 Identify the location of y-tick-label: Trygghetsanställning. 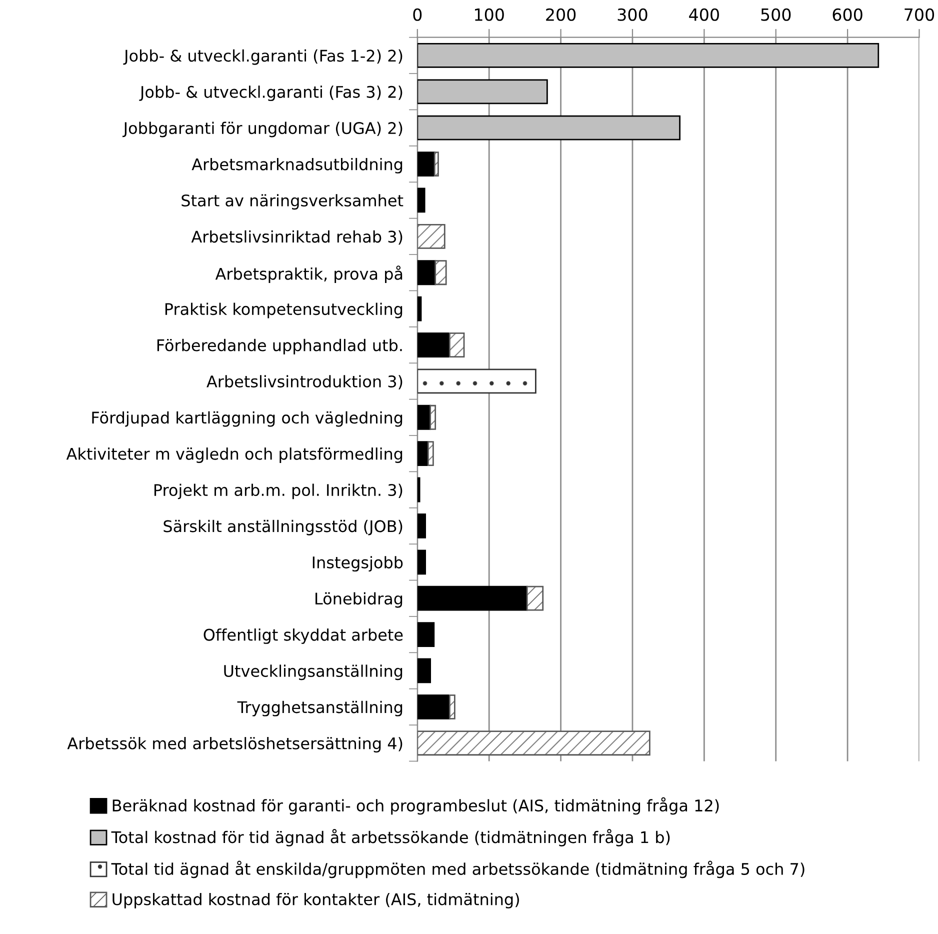
(319, 708).